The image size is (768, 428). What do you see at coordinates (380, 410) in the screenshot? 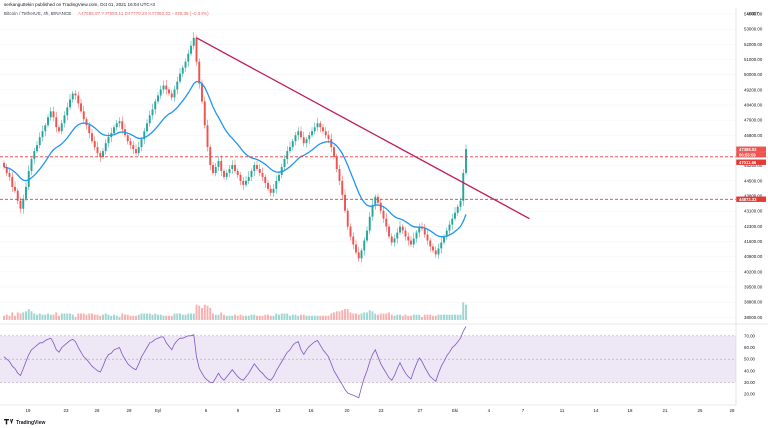
I see `time-axis: 19 23 26 29 Eyl 6 9 13 16 20 23 27 Eki 4 7 11 14 18 21 25 28` at bounding box center [380, 410].